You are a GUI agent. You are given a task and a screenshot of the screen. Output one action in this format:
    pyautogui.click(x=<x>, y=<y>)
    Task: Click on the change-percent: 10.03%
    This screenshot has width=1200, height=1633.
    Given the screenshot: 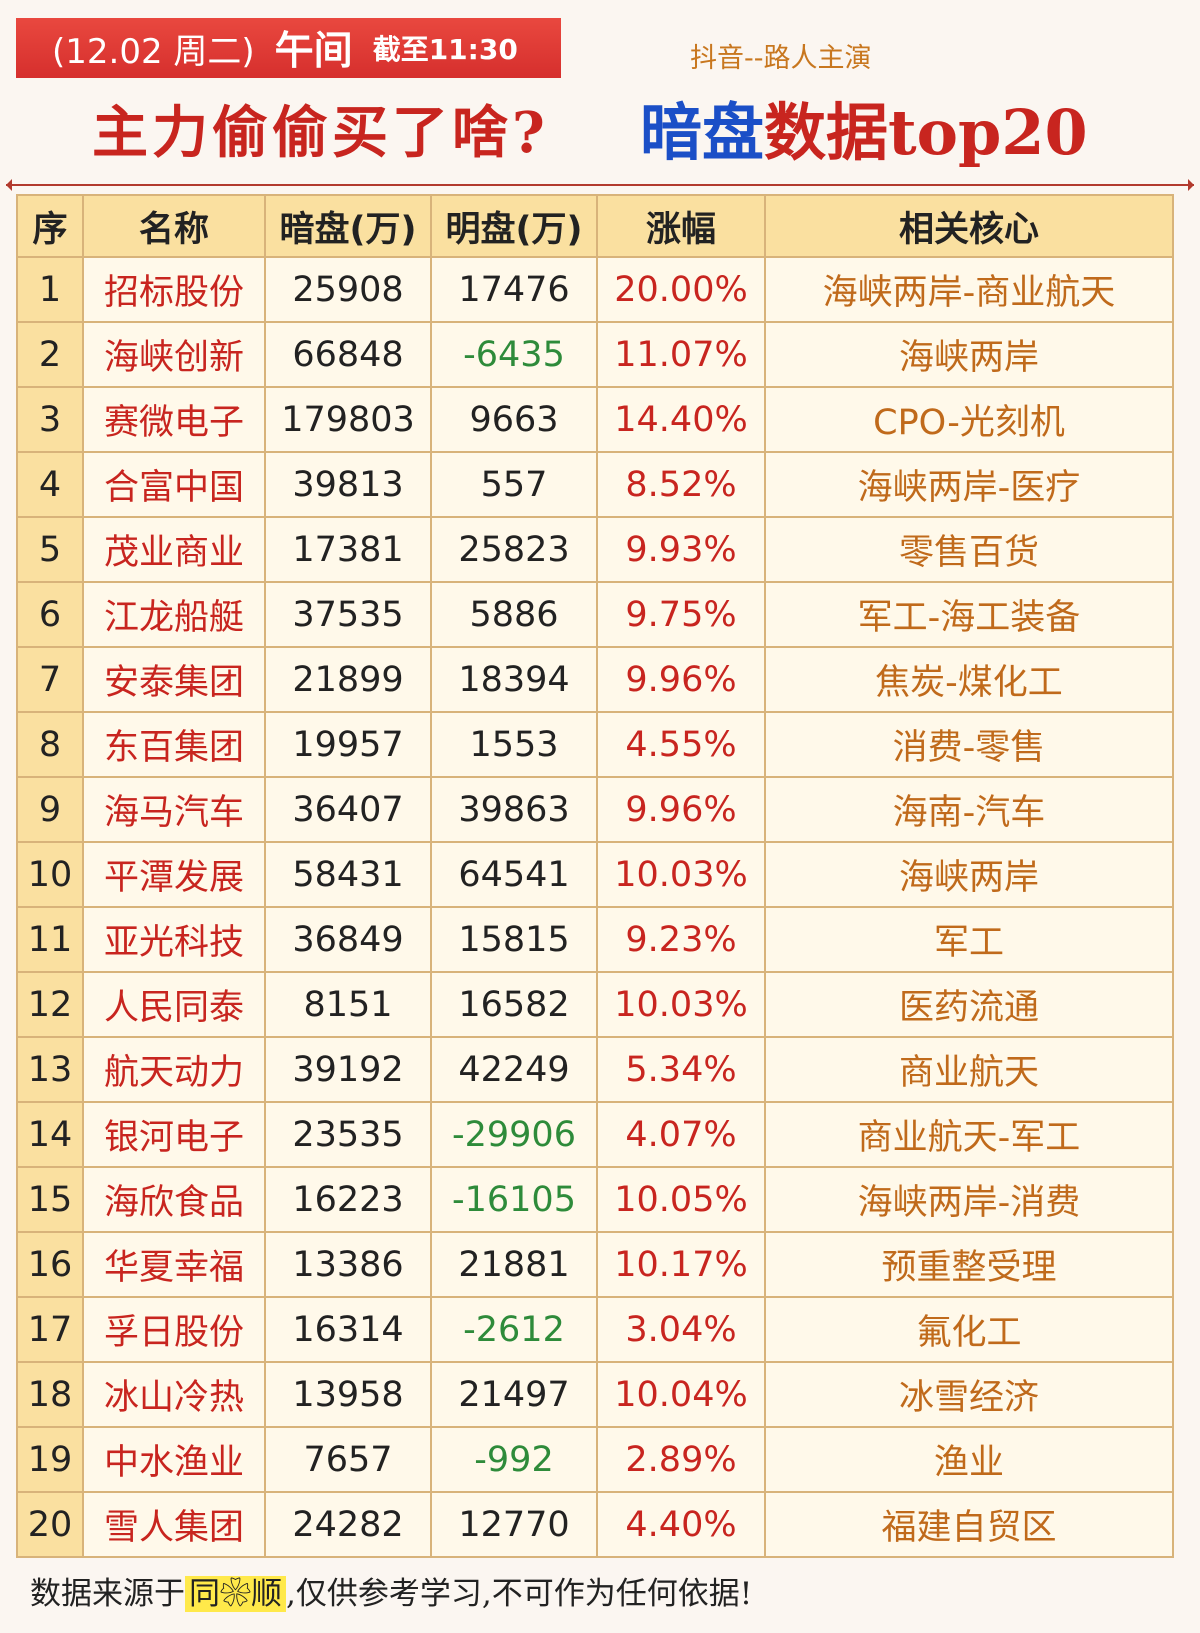 What is the action you would take?
    pyautogui.click(x=681, y=874)
    